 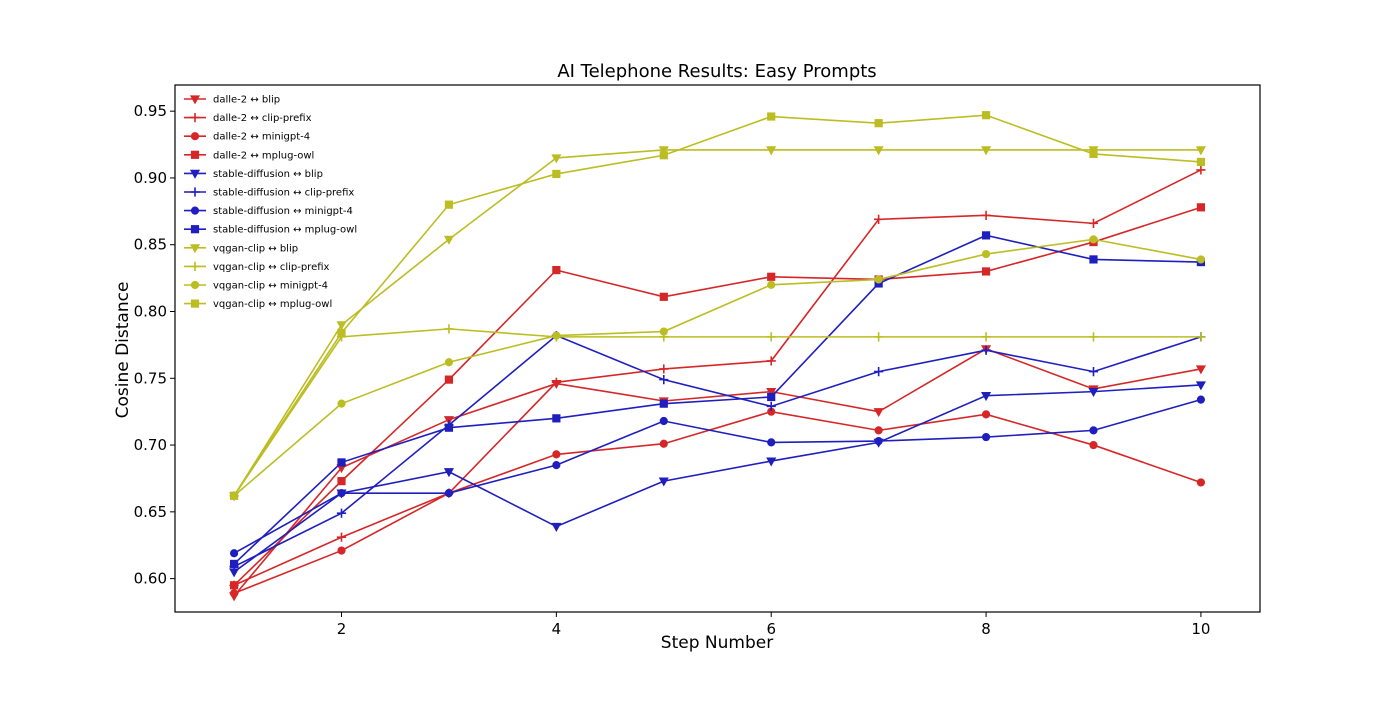 I want to click on legend-item: dalle-2 ↔ mplug-owl, so click(x=249, y=155).